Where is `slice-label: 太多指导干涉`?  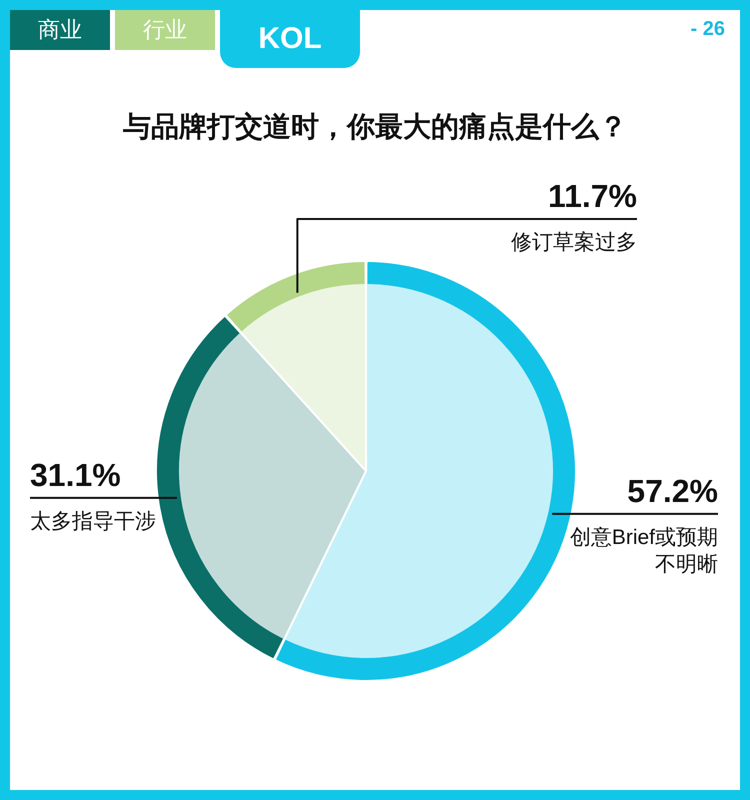 slice-label: 太多指导干涉 is located at coordinates (93, 521).